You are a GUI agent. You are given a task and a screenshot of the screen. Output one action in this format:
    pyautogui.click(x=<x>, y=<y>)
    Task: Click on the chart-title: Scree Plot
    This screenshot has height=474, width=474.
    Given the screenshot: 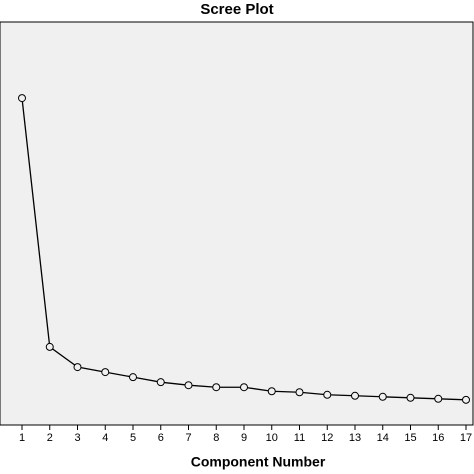 What is the action you would take?
    pyautogui.click(x=236, y=9)
    